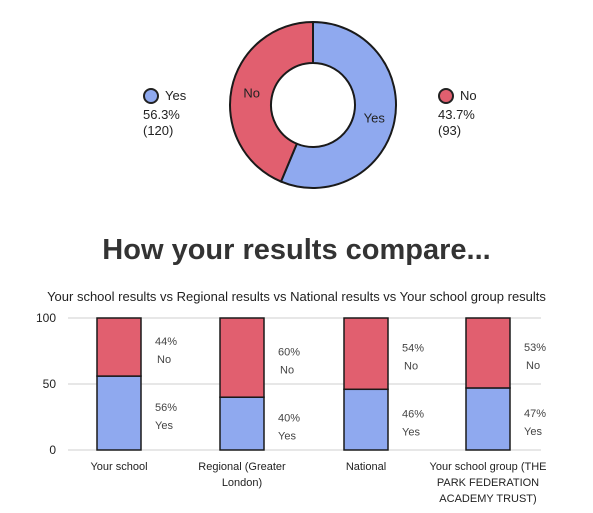 This screenshot has width=593, height=513. Describe the element at coordinates (488, 483) in the screenshot. I see `x-tick-label: PARK FEDERATION` at that location.